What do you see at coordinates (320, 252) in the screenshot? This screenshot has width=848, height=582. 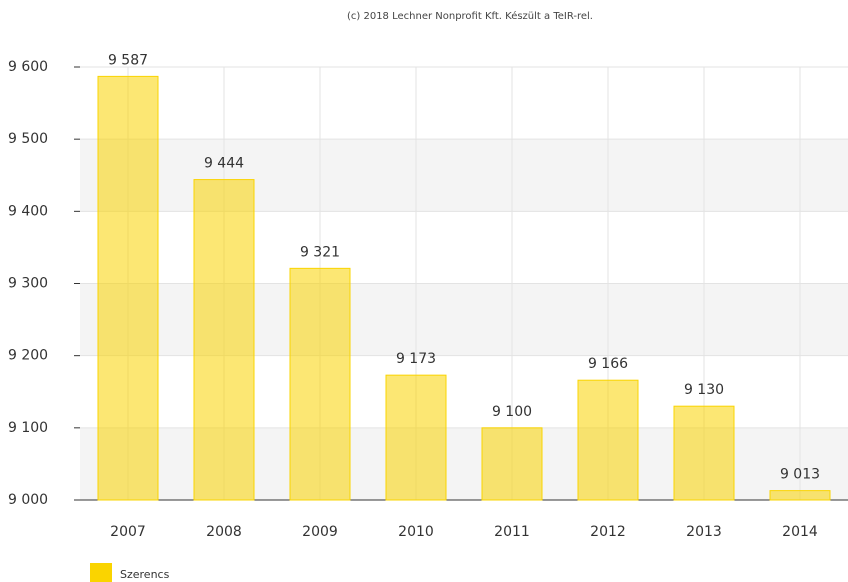 I see `value-label: 9 321` at bounding box center [320, 252].